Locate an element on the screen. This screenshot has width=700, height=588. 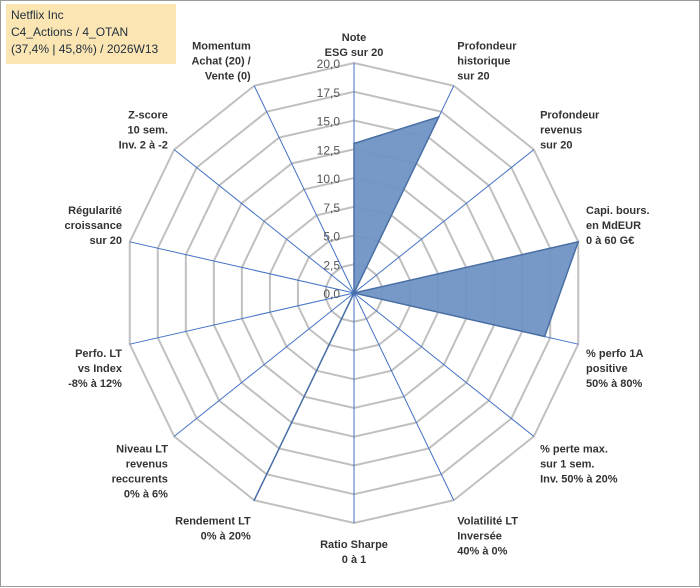
tick-label: 5,0 is located at coordinates (331, 237).